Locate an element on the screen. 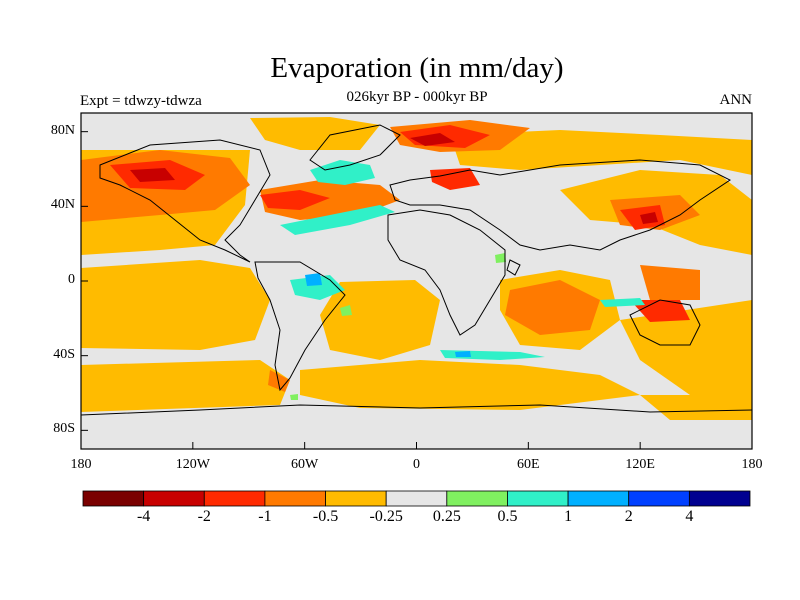  y-tick-label: 0 is located at coordinates (71, 279).